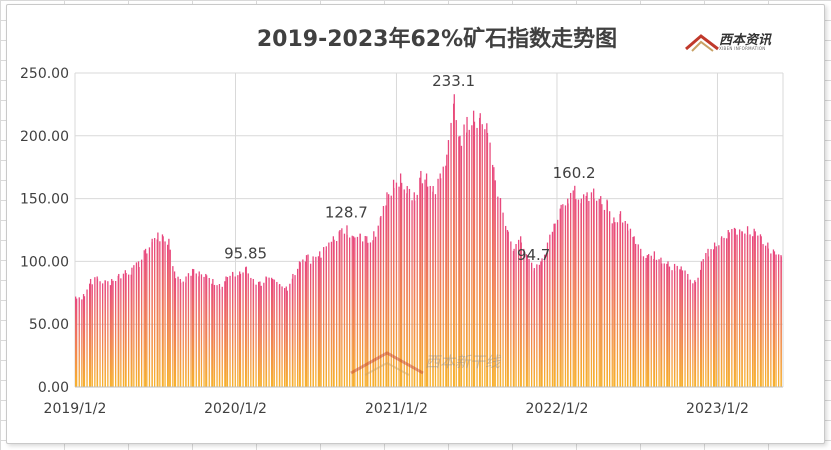  What do you see at coordinates (44, 200) in the screenshot?
I see `y-tick-label: 150.00` at bounding box center [44, 200].